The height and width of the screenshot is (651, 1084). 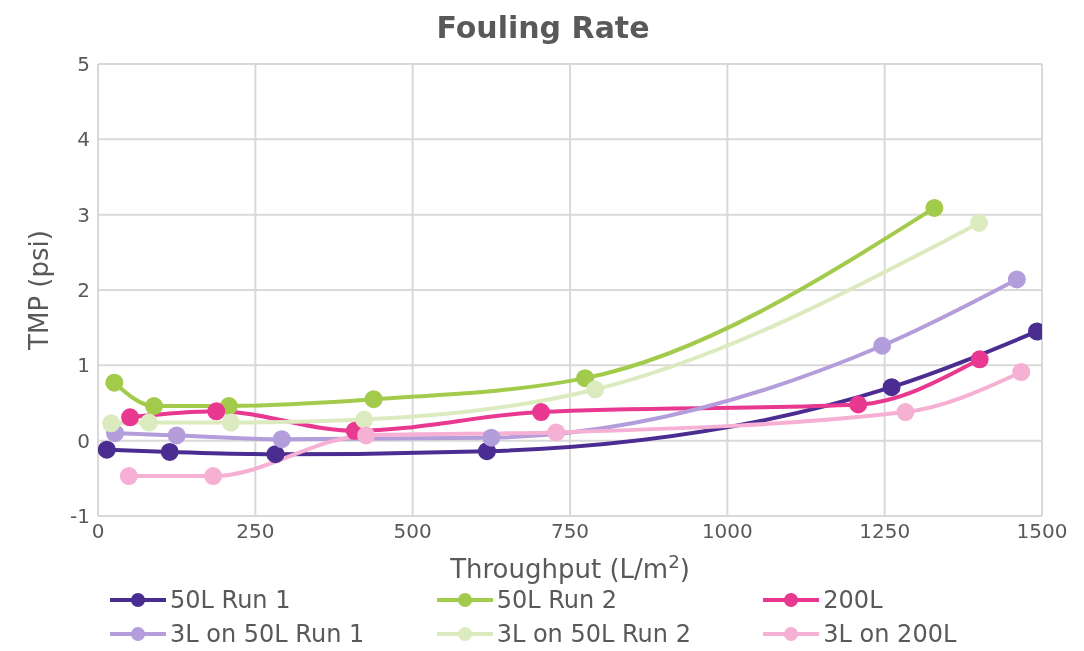 I want to click on legend-label: 3L on 50L Run 2, so click(x=593, y=634).